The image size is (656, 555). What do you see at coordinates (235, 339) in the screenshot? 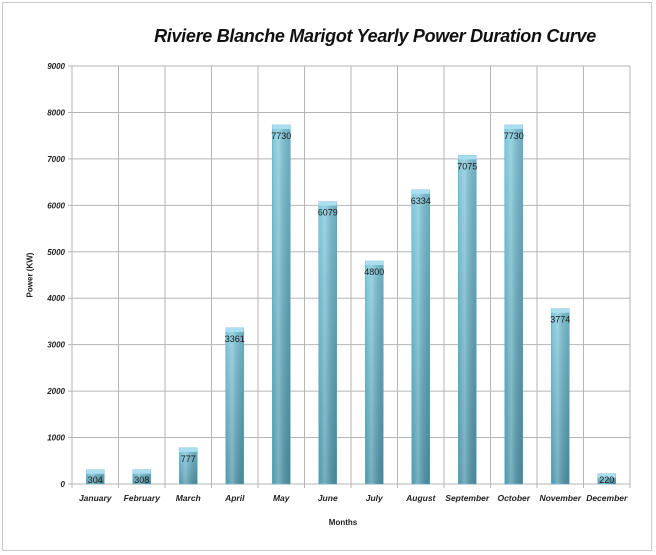
I see `data-label: 3361` at bounding box center [235, 339].